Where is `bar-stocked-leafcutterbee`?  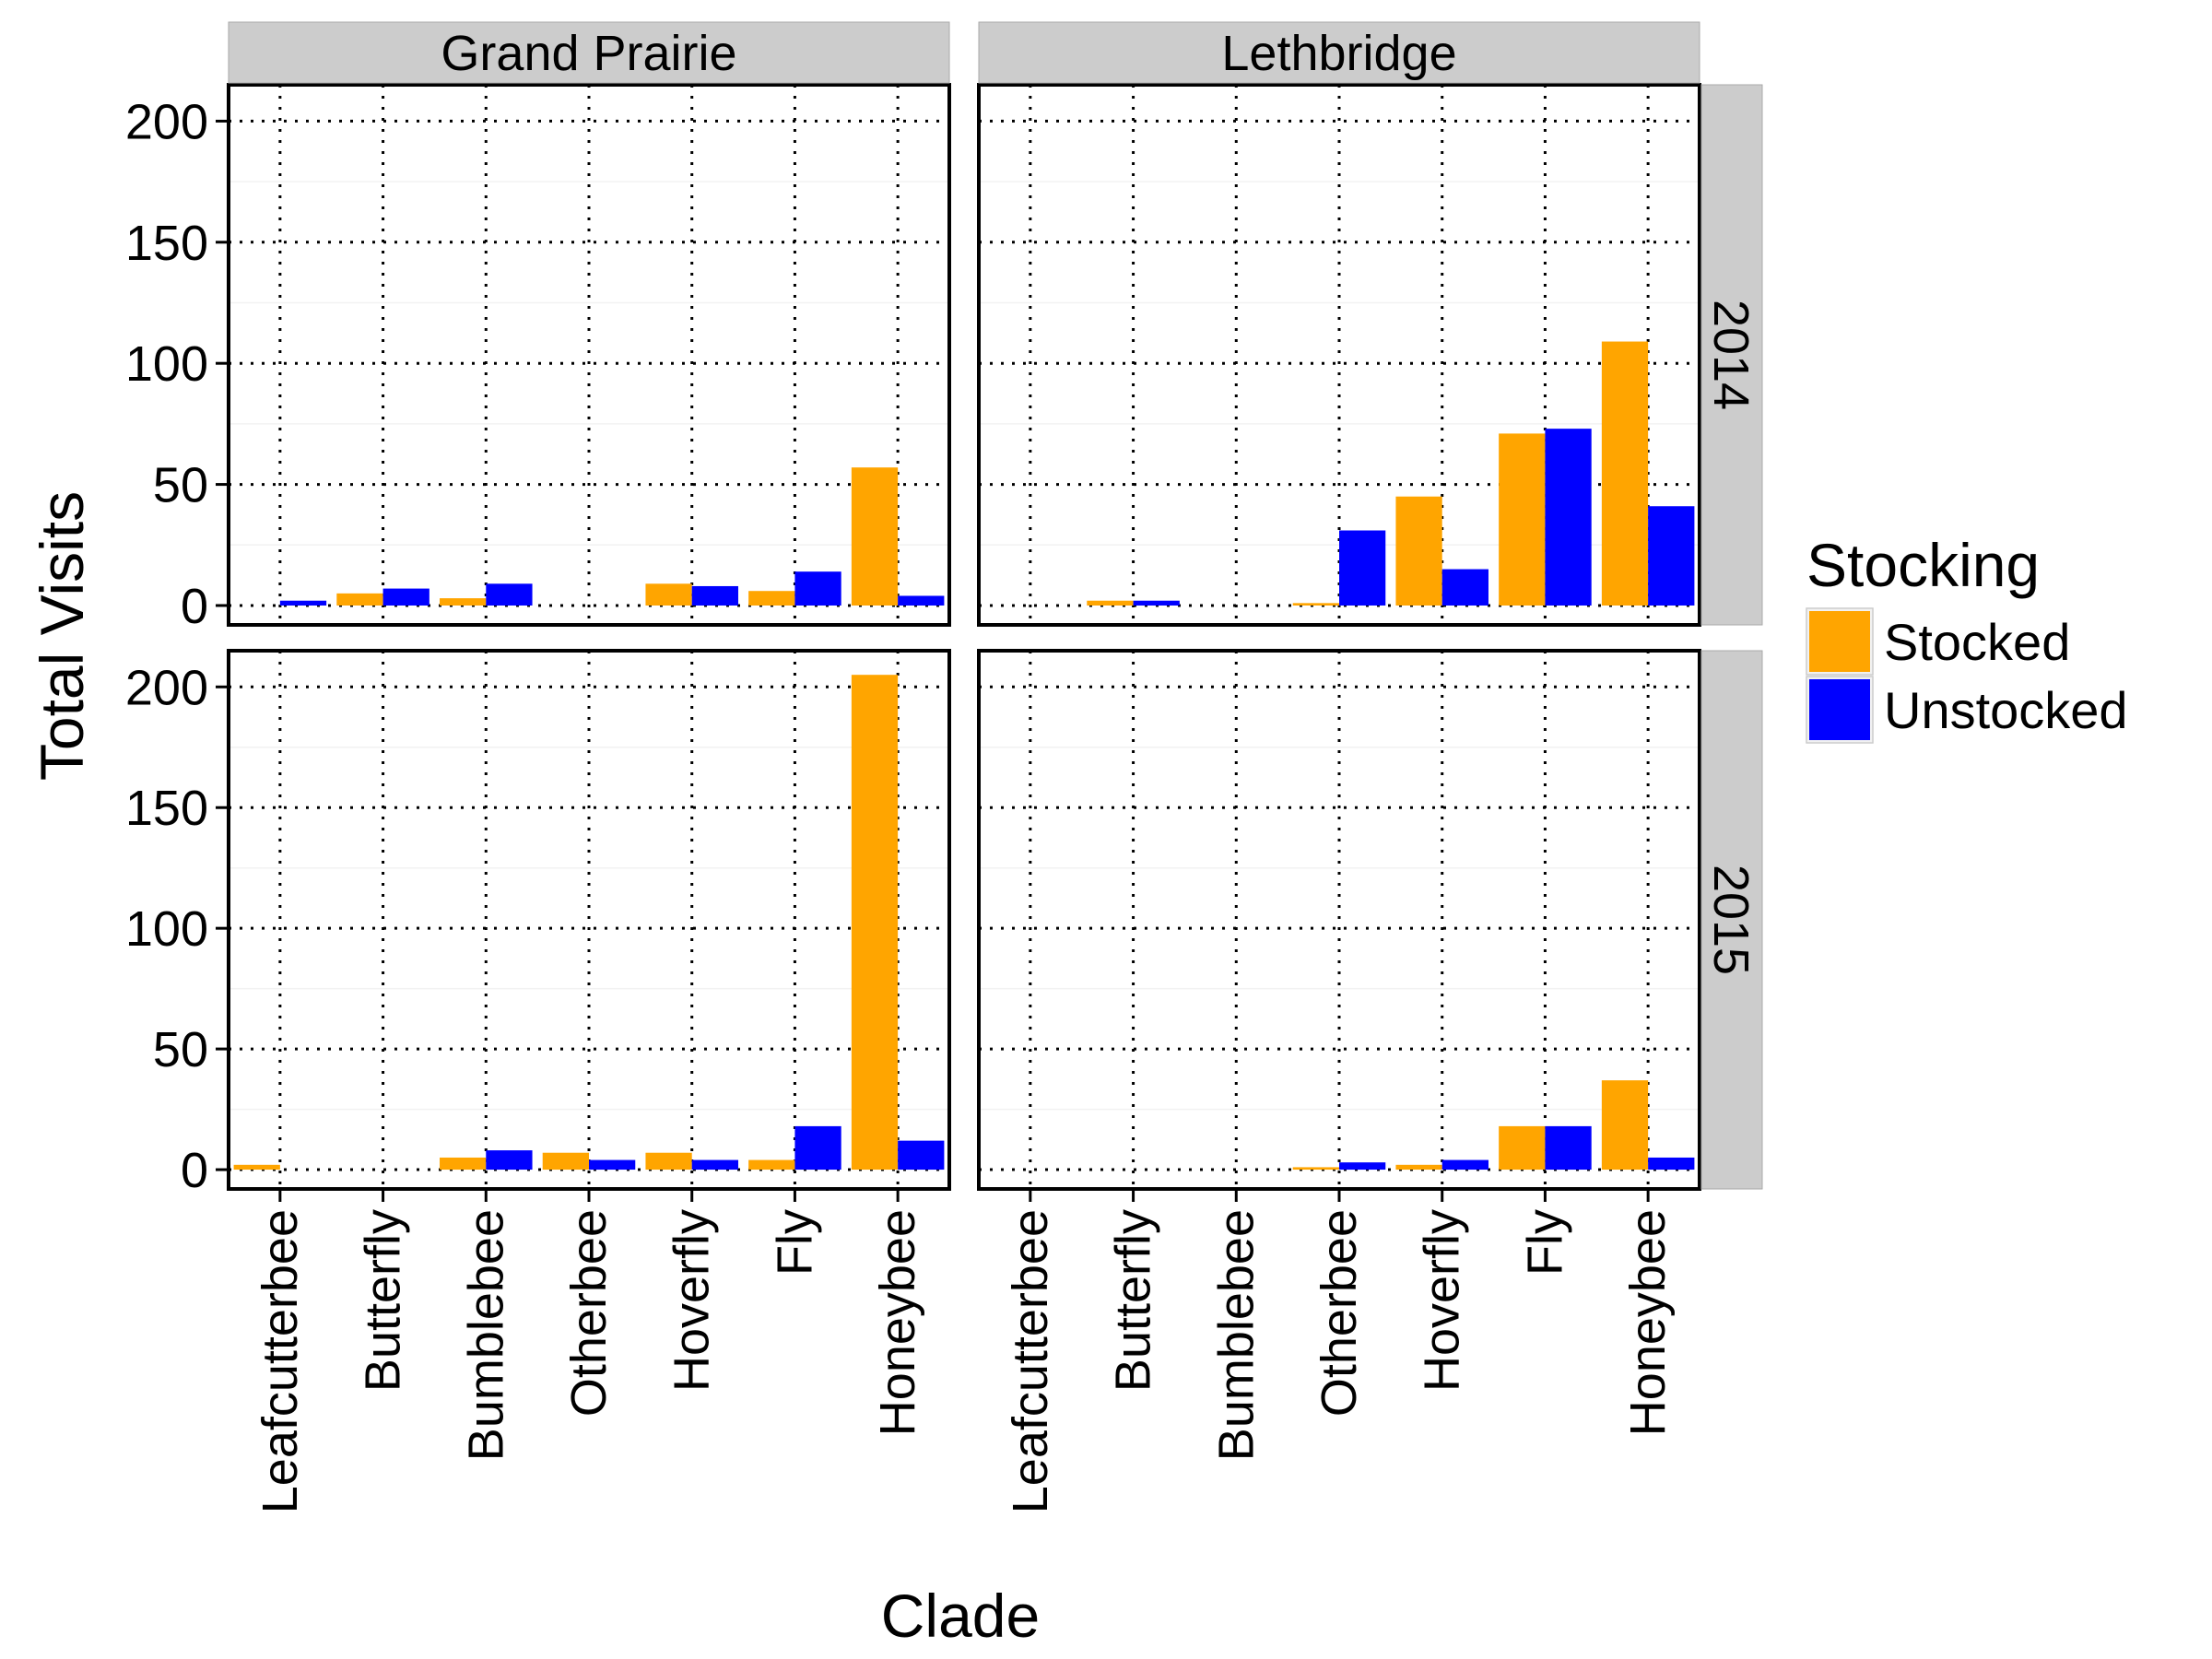
bar-stocked-leafcutterbee is located at coordinates (256, 1167).